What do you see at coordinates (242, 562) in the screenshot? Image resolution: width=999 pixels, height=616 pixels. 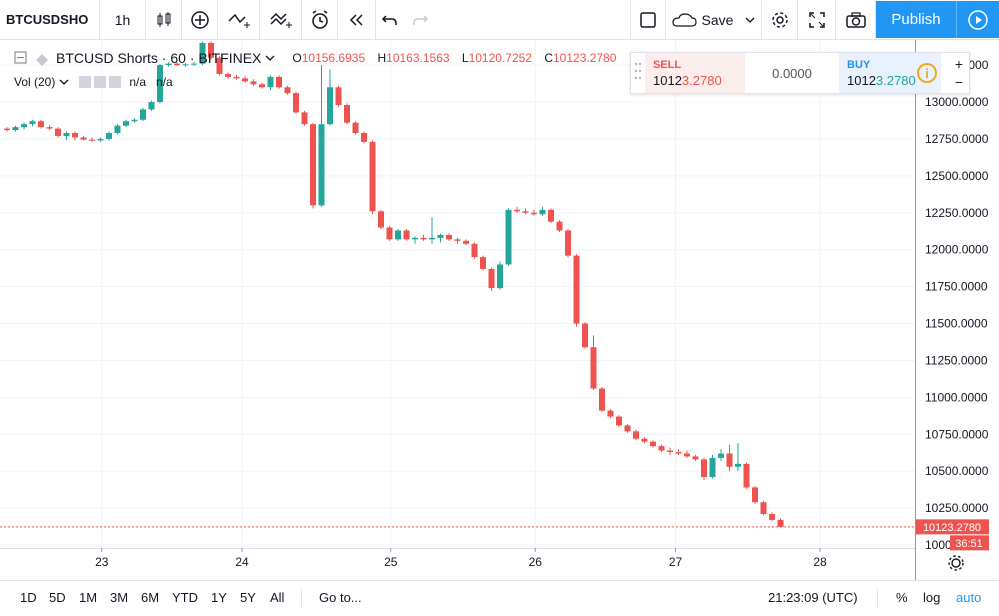 I see `time-tick-label: 24` at bounding box center [242, 562].